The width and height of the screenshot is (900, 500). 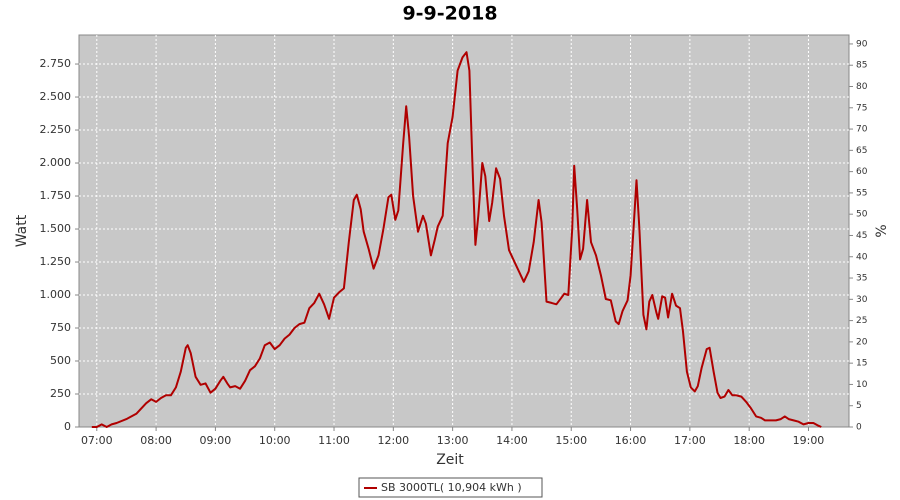 What do you see at coordinates (571, 440) in the screenshot?
I see `x-tick-label: 15:00` at bounding box center [571, 440].